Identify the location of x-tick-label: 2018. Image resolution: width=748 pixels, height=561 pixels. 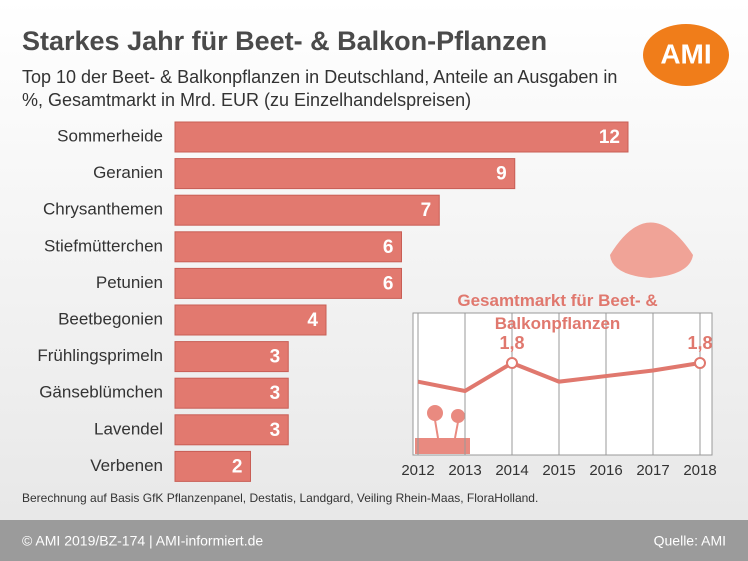
(699, 470).